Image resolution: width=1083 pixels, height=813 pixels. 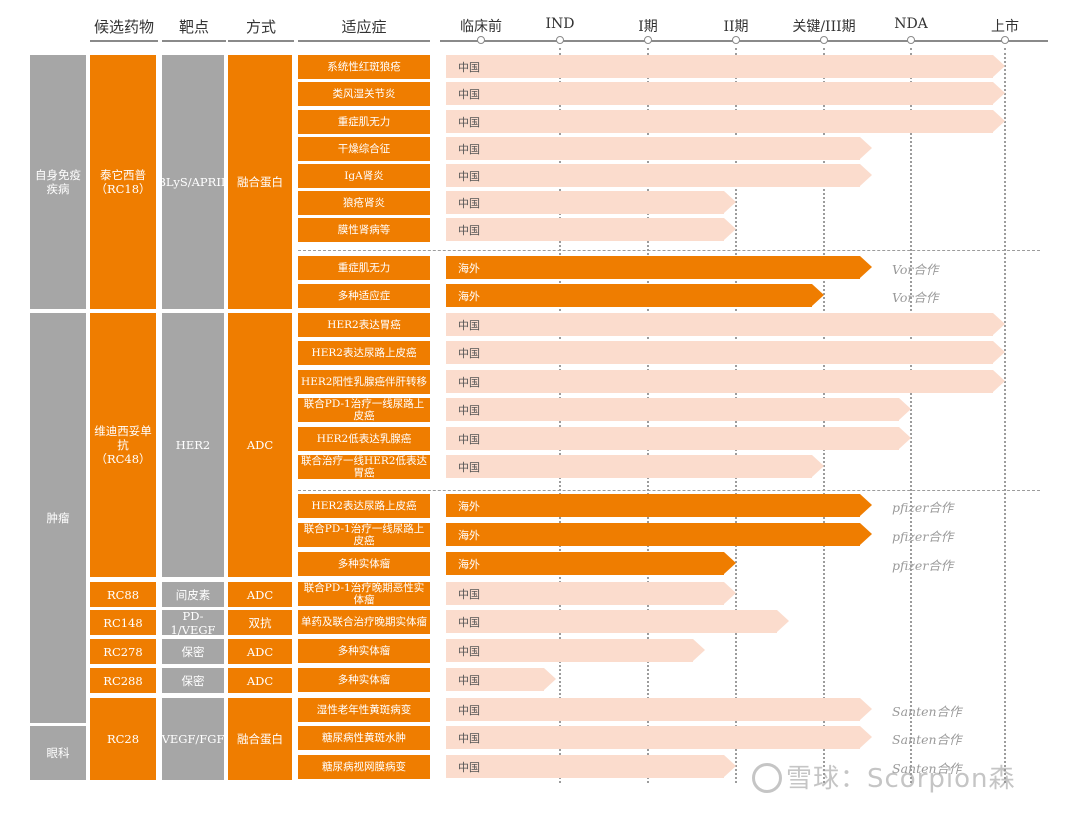 I want to click on indication-label: 类风湿关节炎, so click(x=364, y=94).